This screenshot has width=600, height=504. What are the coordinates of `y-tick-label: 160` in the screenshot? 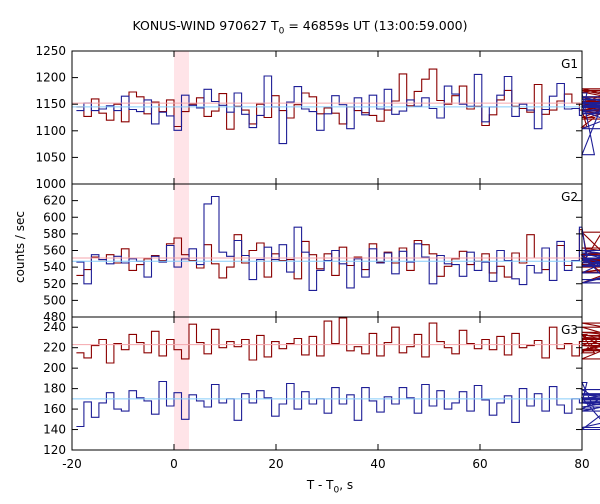 It's located at (54, 409).